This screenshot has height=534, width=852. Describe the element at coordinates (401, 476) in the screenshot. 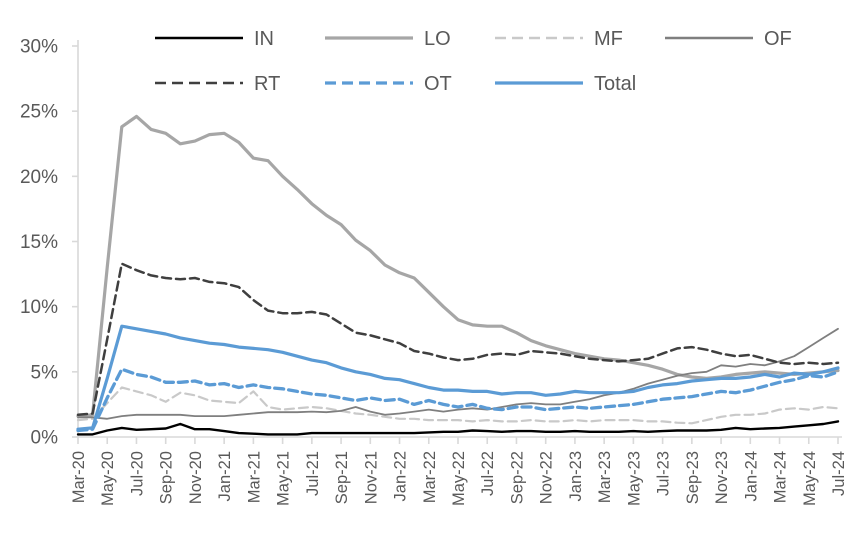

I see `x-tick-label: Jan-22` at that location.